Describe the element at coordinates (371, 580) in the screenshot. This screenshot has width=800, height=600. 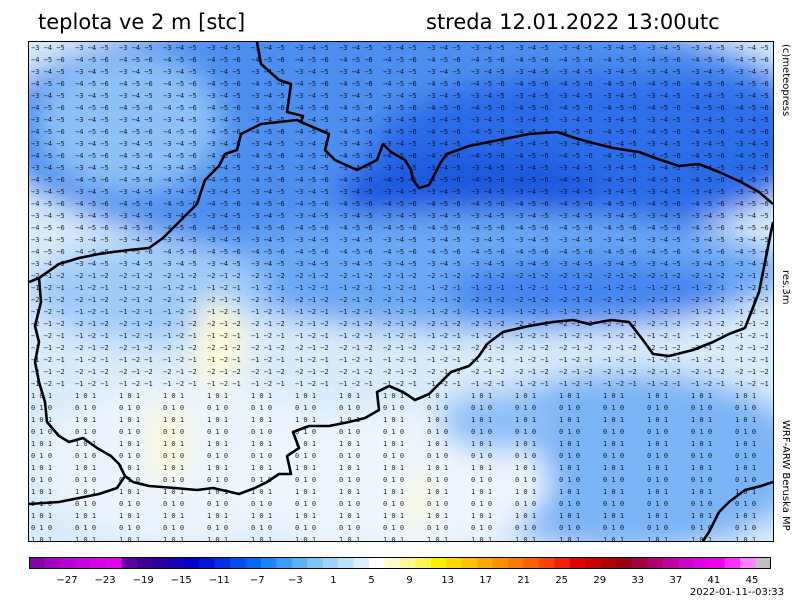
I see `colorbar-tick-label: 5` at that location.